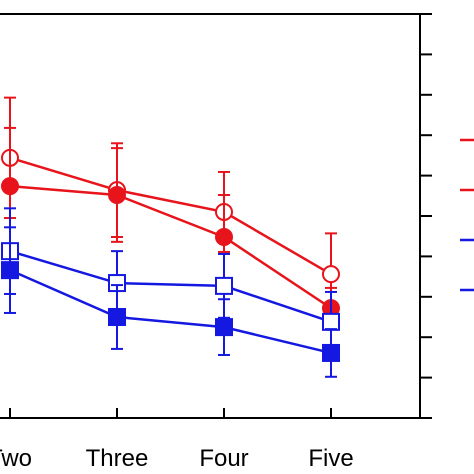  Describe the element at coordinates (117, 458) in the screenshot. I see `x-tick-label: Three` at that location.